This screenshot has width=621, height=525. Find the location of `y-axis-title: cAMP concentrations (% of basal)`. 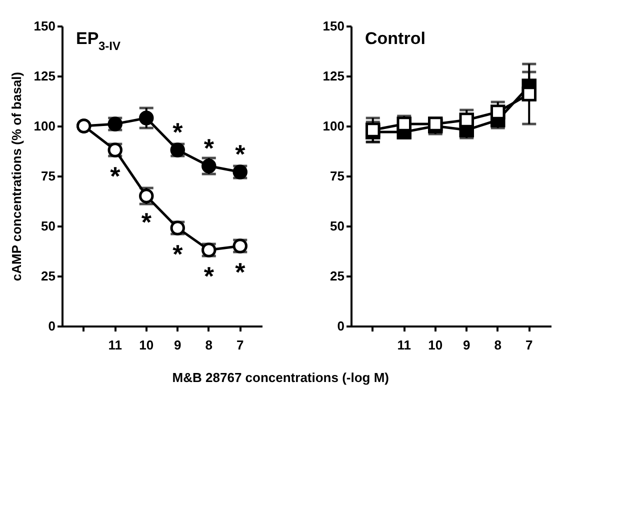

y-axis-title: cAMP concentrations (% of basal) is located at coordinates (16, 177).